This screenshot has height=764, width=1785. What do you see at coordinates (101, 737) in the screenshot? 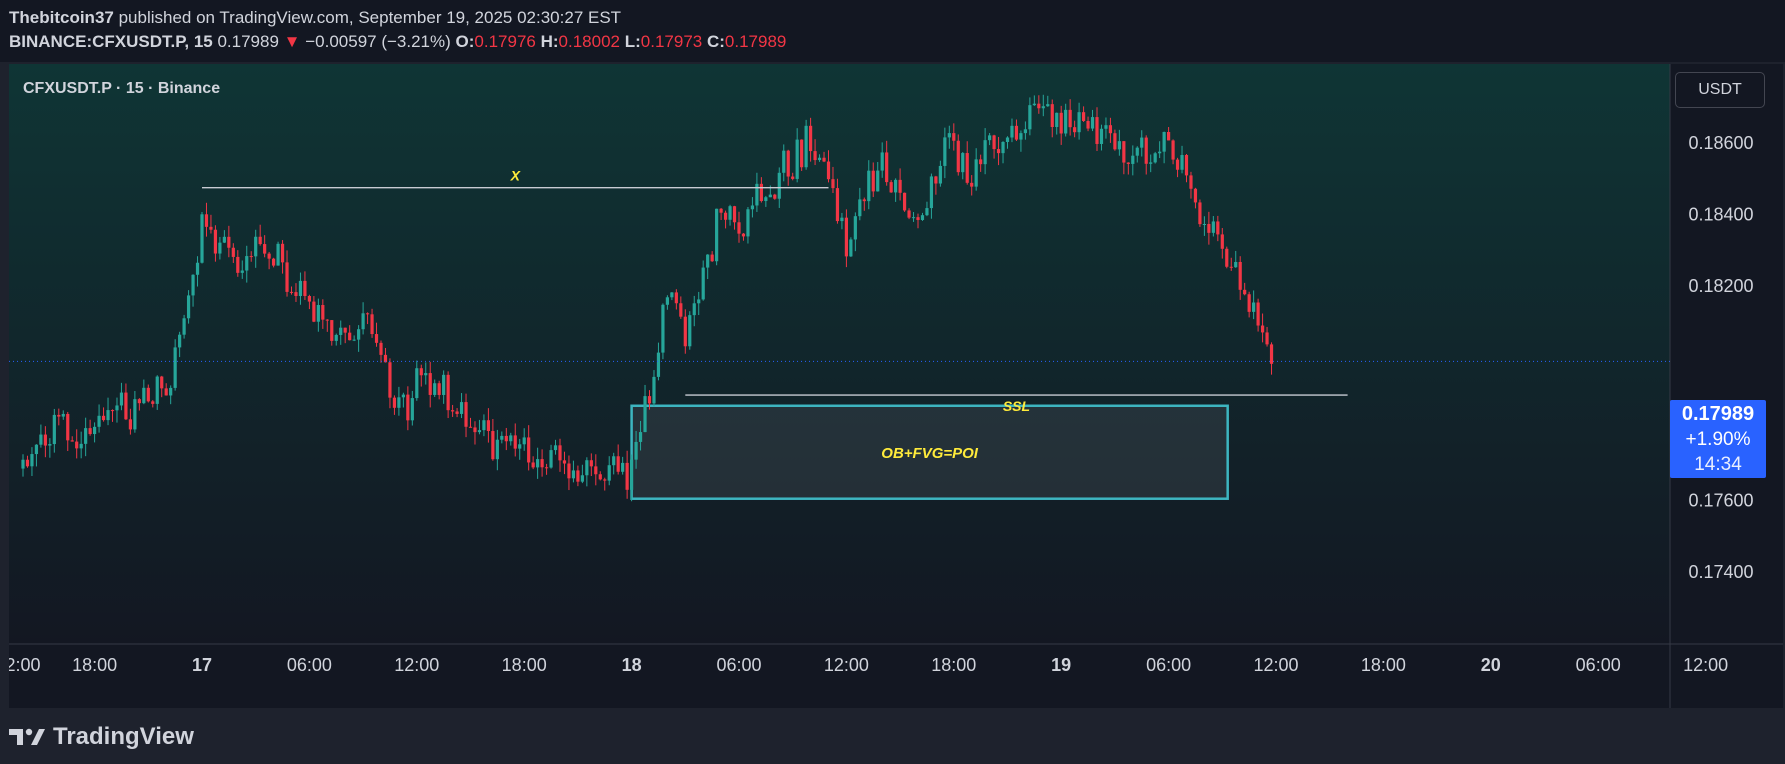
I see `tradingview-logo: TradingView` at bounding box center [101, 737].